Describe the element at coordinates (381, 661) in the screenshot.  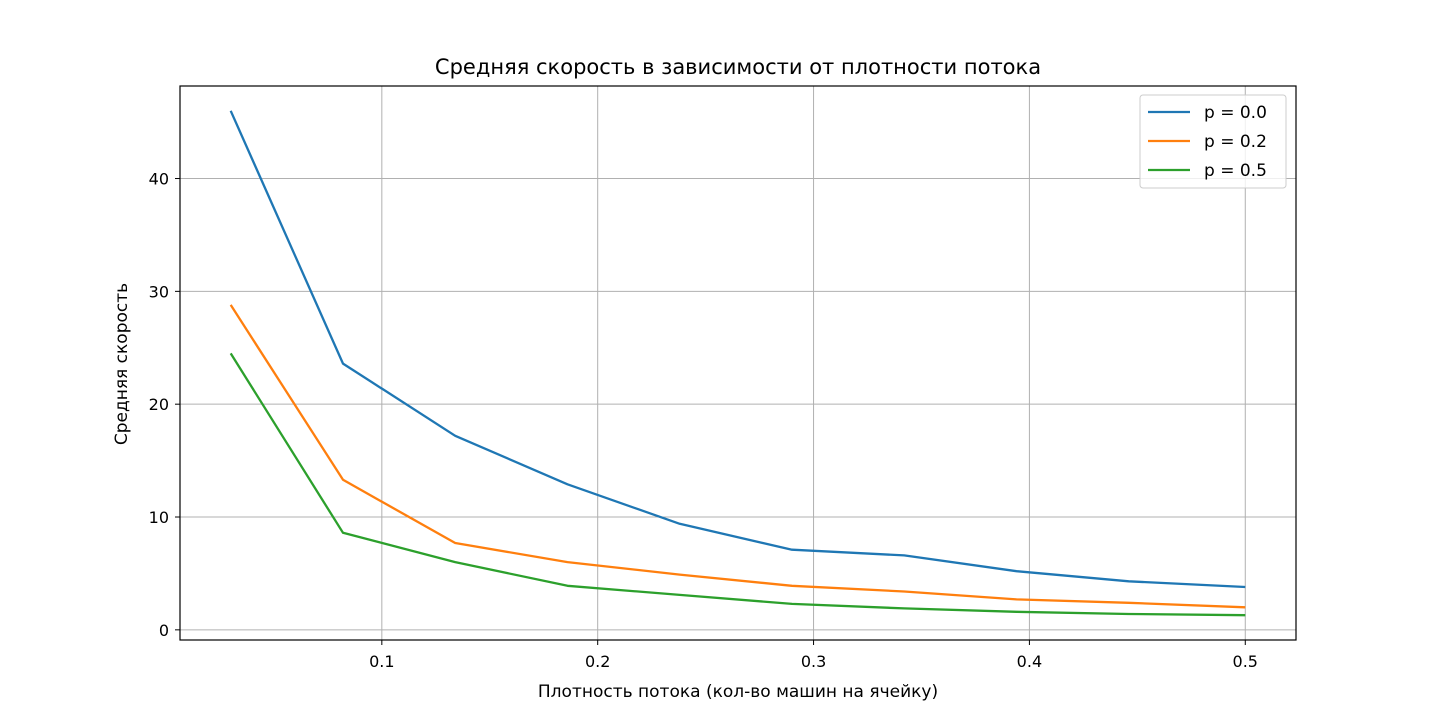
I see `x-tick-label: 0.1` at that location.